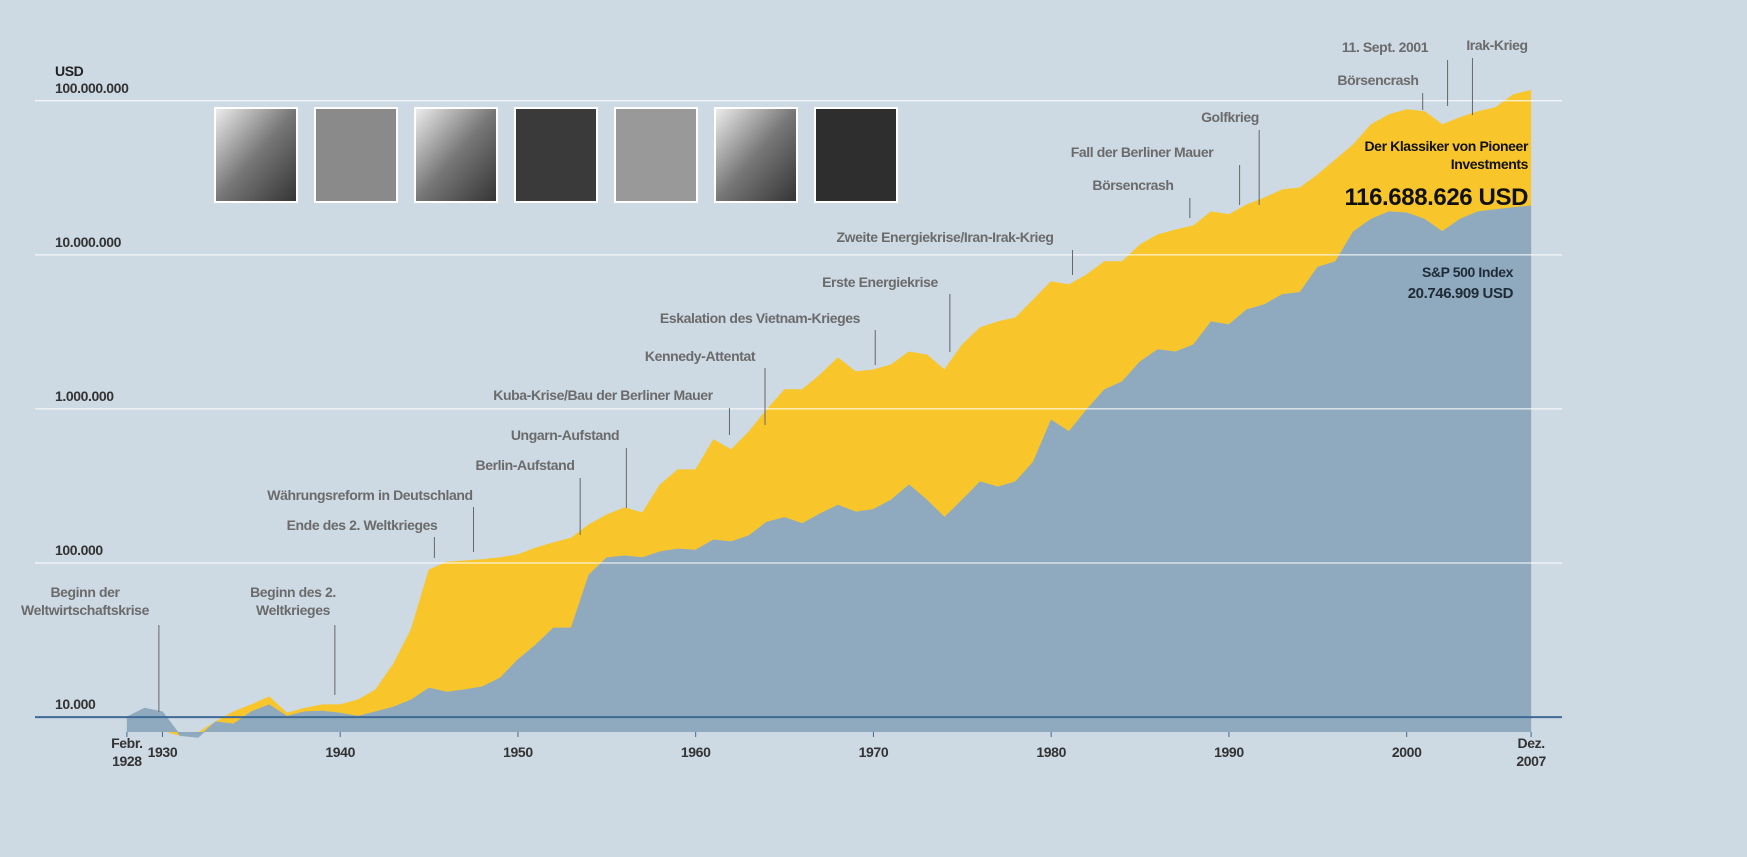 This screenshot has height=857, width=1747. What do you see at coordinates (1446, 155) in the screenshot?
I see `legend-label: Der Klassiker von Pioneer Investments` at bounding box center [1446, 155].